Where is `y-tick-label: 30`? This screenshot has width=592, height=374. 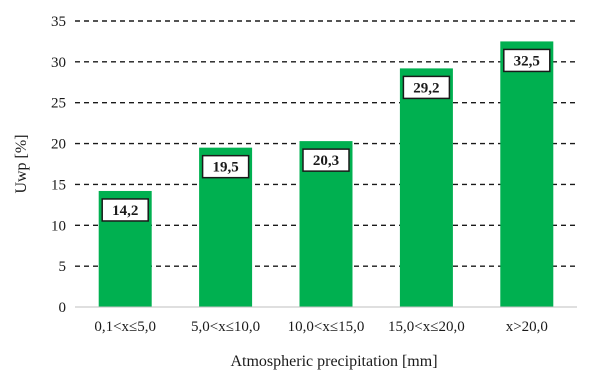 y-tick-label: 30 is located at coordinates (58, 63).